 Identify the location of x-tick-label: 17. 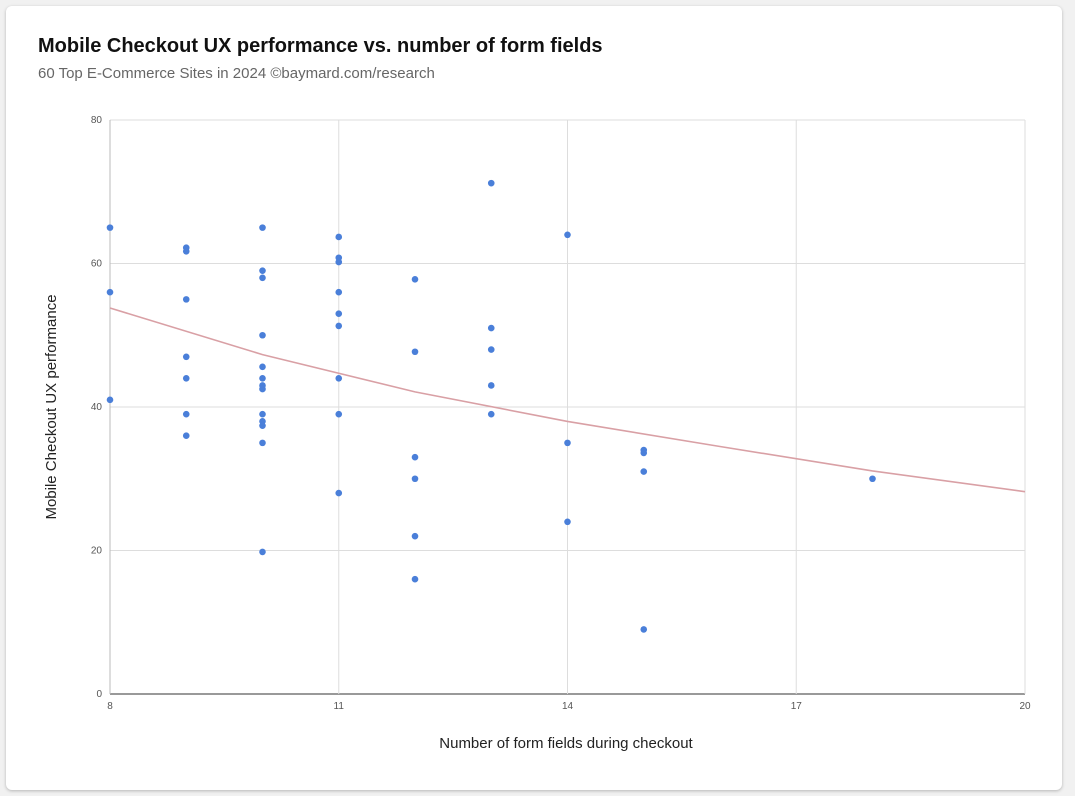
(797, 706).